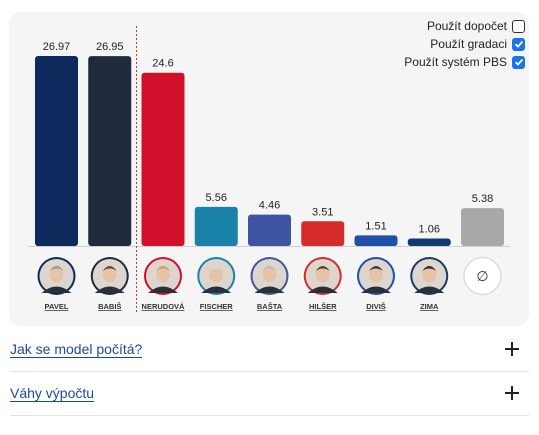 The height and width of the screenshot is (435, 539). What do you see at coordinates (52, 393) in the screenshot?
I see `accordion-title: Váhy výpočtu` at bounding box center [52, 393].